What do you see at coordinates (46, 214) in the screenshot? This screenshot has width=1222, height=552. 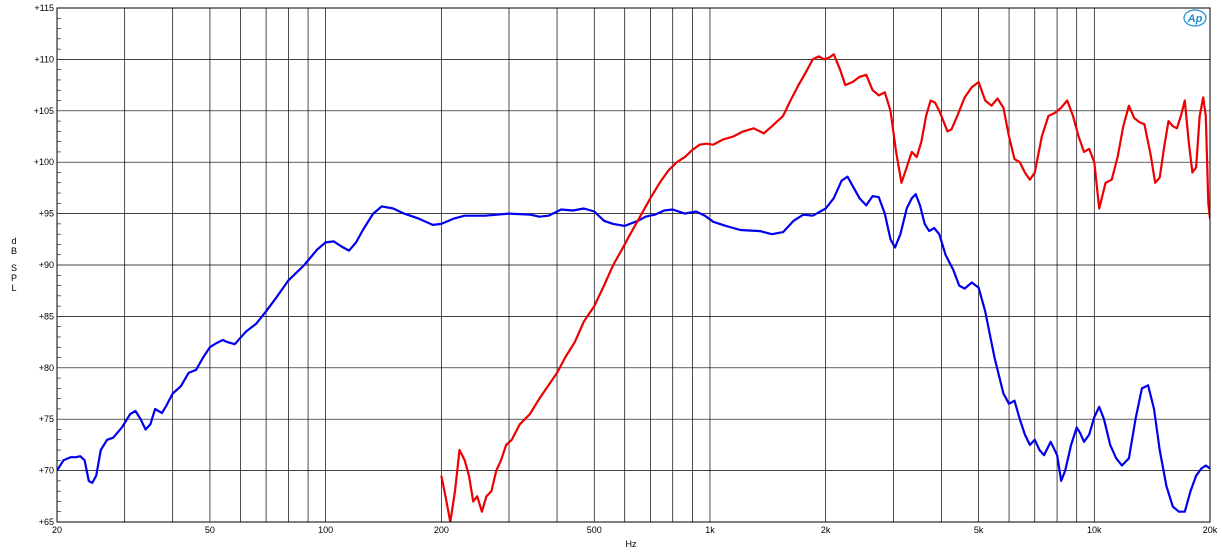 I see `y-tick-label: +95` at bounding box center [46, 214].